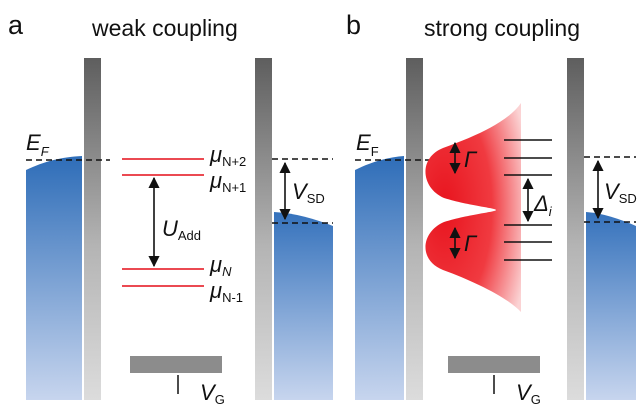 Image resolution: width=639 pixels, height=412 pixels. I want to click on gamma-lower-label: Γ, so click(471, 243).